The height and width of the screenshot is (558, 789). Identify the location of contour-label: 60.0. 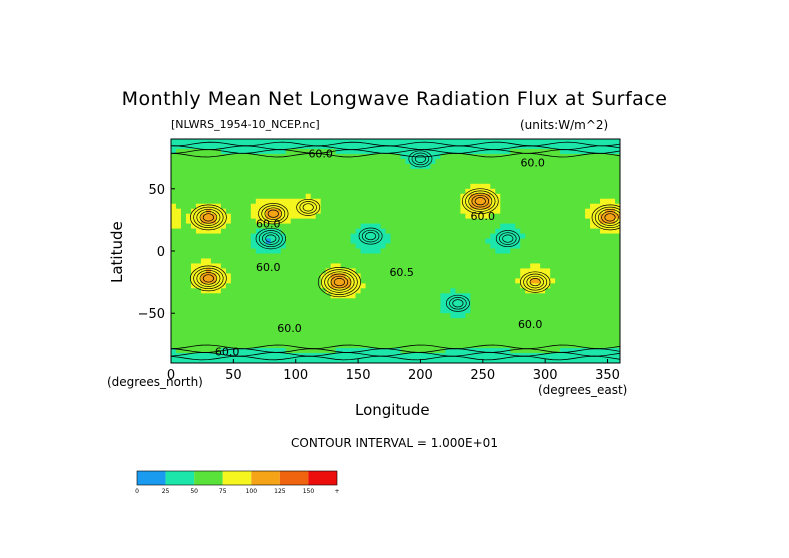
(227, 352).